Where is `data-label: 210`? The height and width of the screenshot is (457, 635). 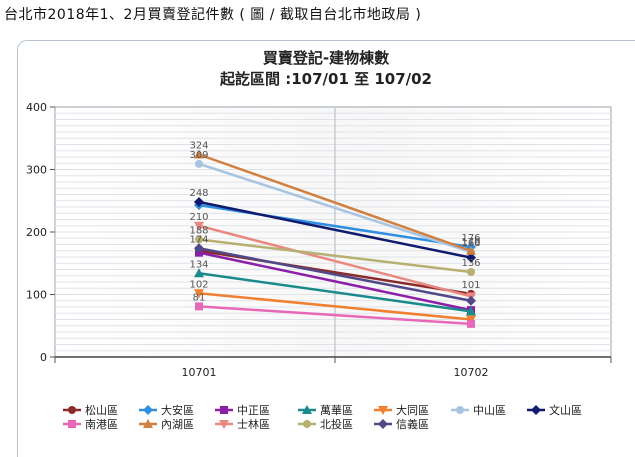
data-label: 210 is located at coordinates (198, 217).